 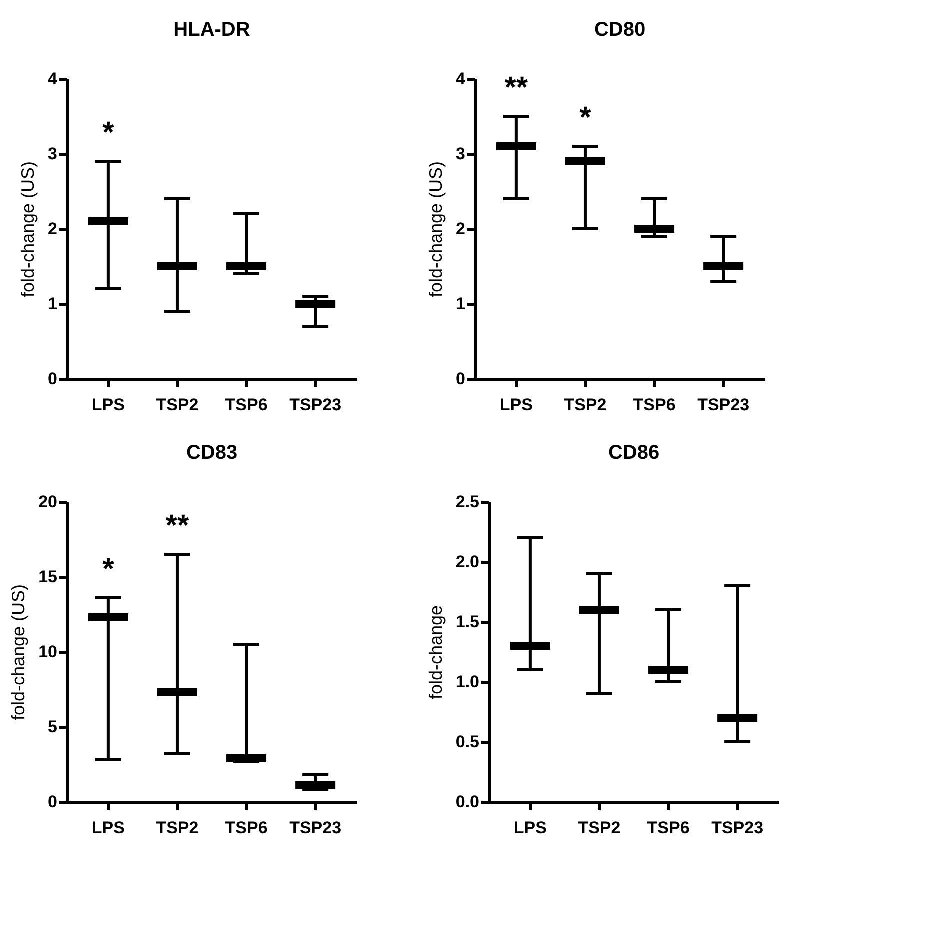 What do you see at coordinates (468, 742) in the screenshot?
I see `y-tick-label: 0.5` at bounding box center [468, 742].